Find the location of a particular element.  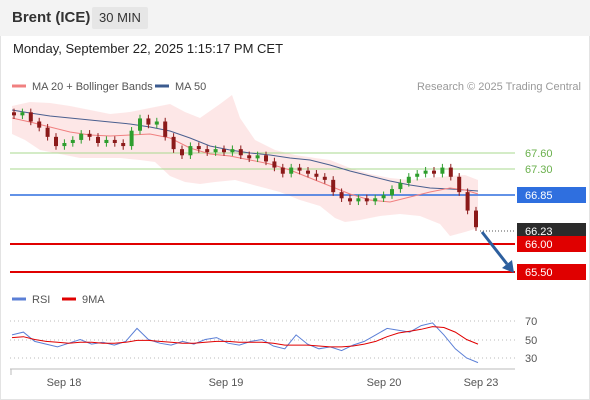

ma50-legend-swatch is located at coordinates (162, 86).